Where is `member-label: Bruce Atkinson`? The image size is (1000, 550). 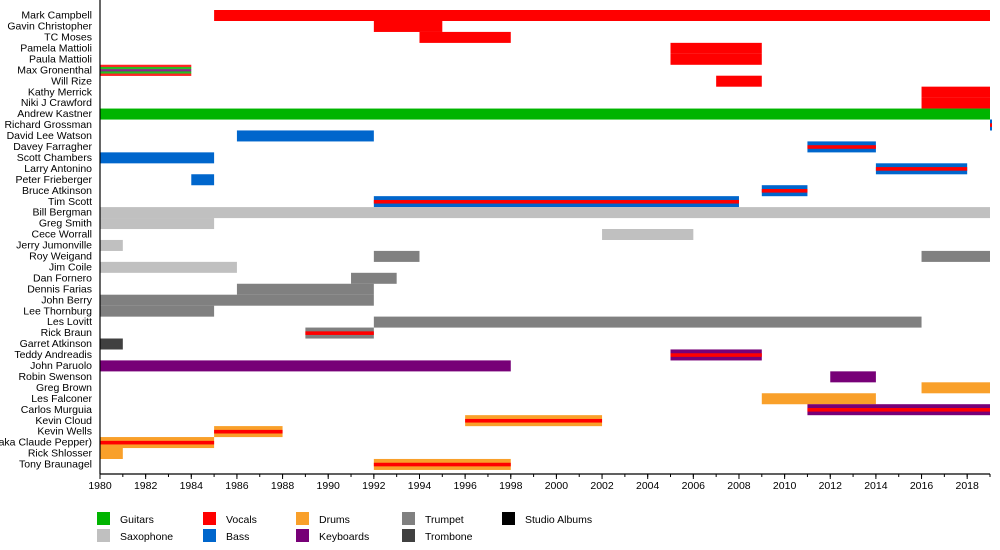 member-label: Bruce Atkinson is located at coordinates (57, 191).